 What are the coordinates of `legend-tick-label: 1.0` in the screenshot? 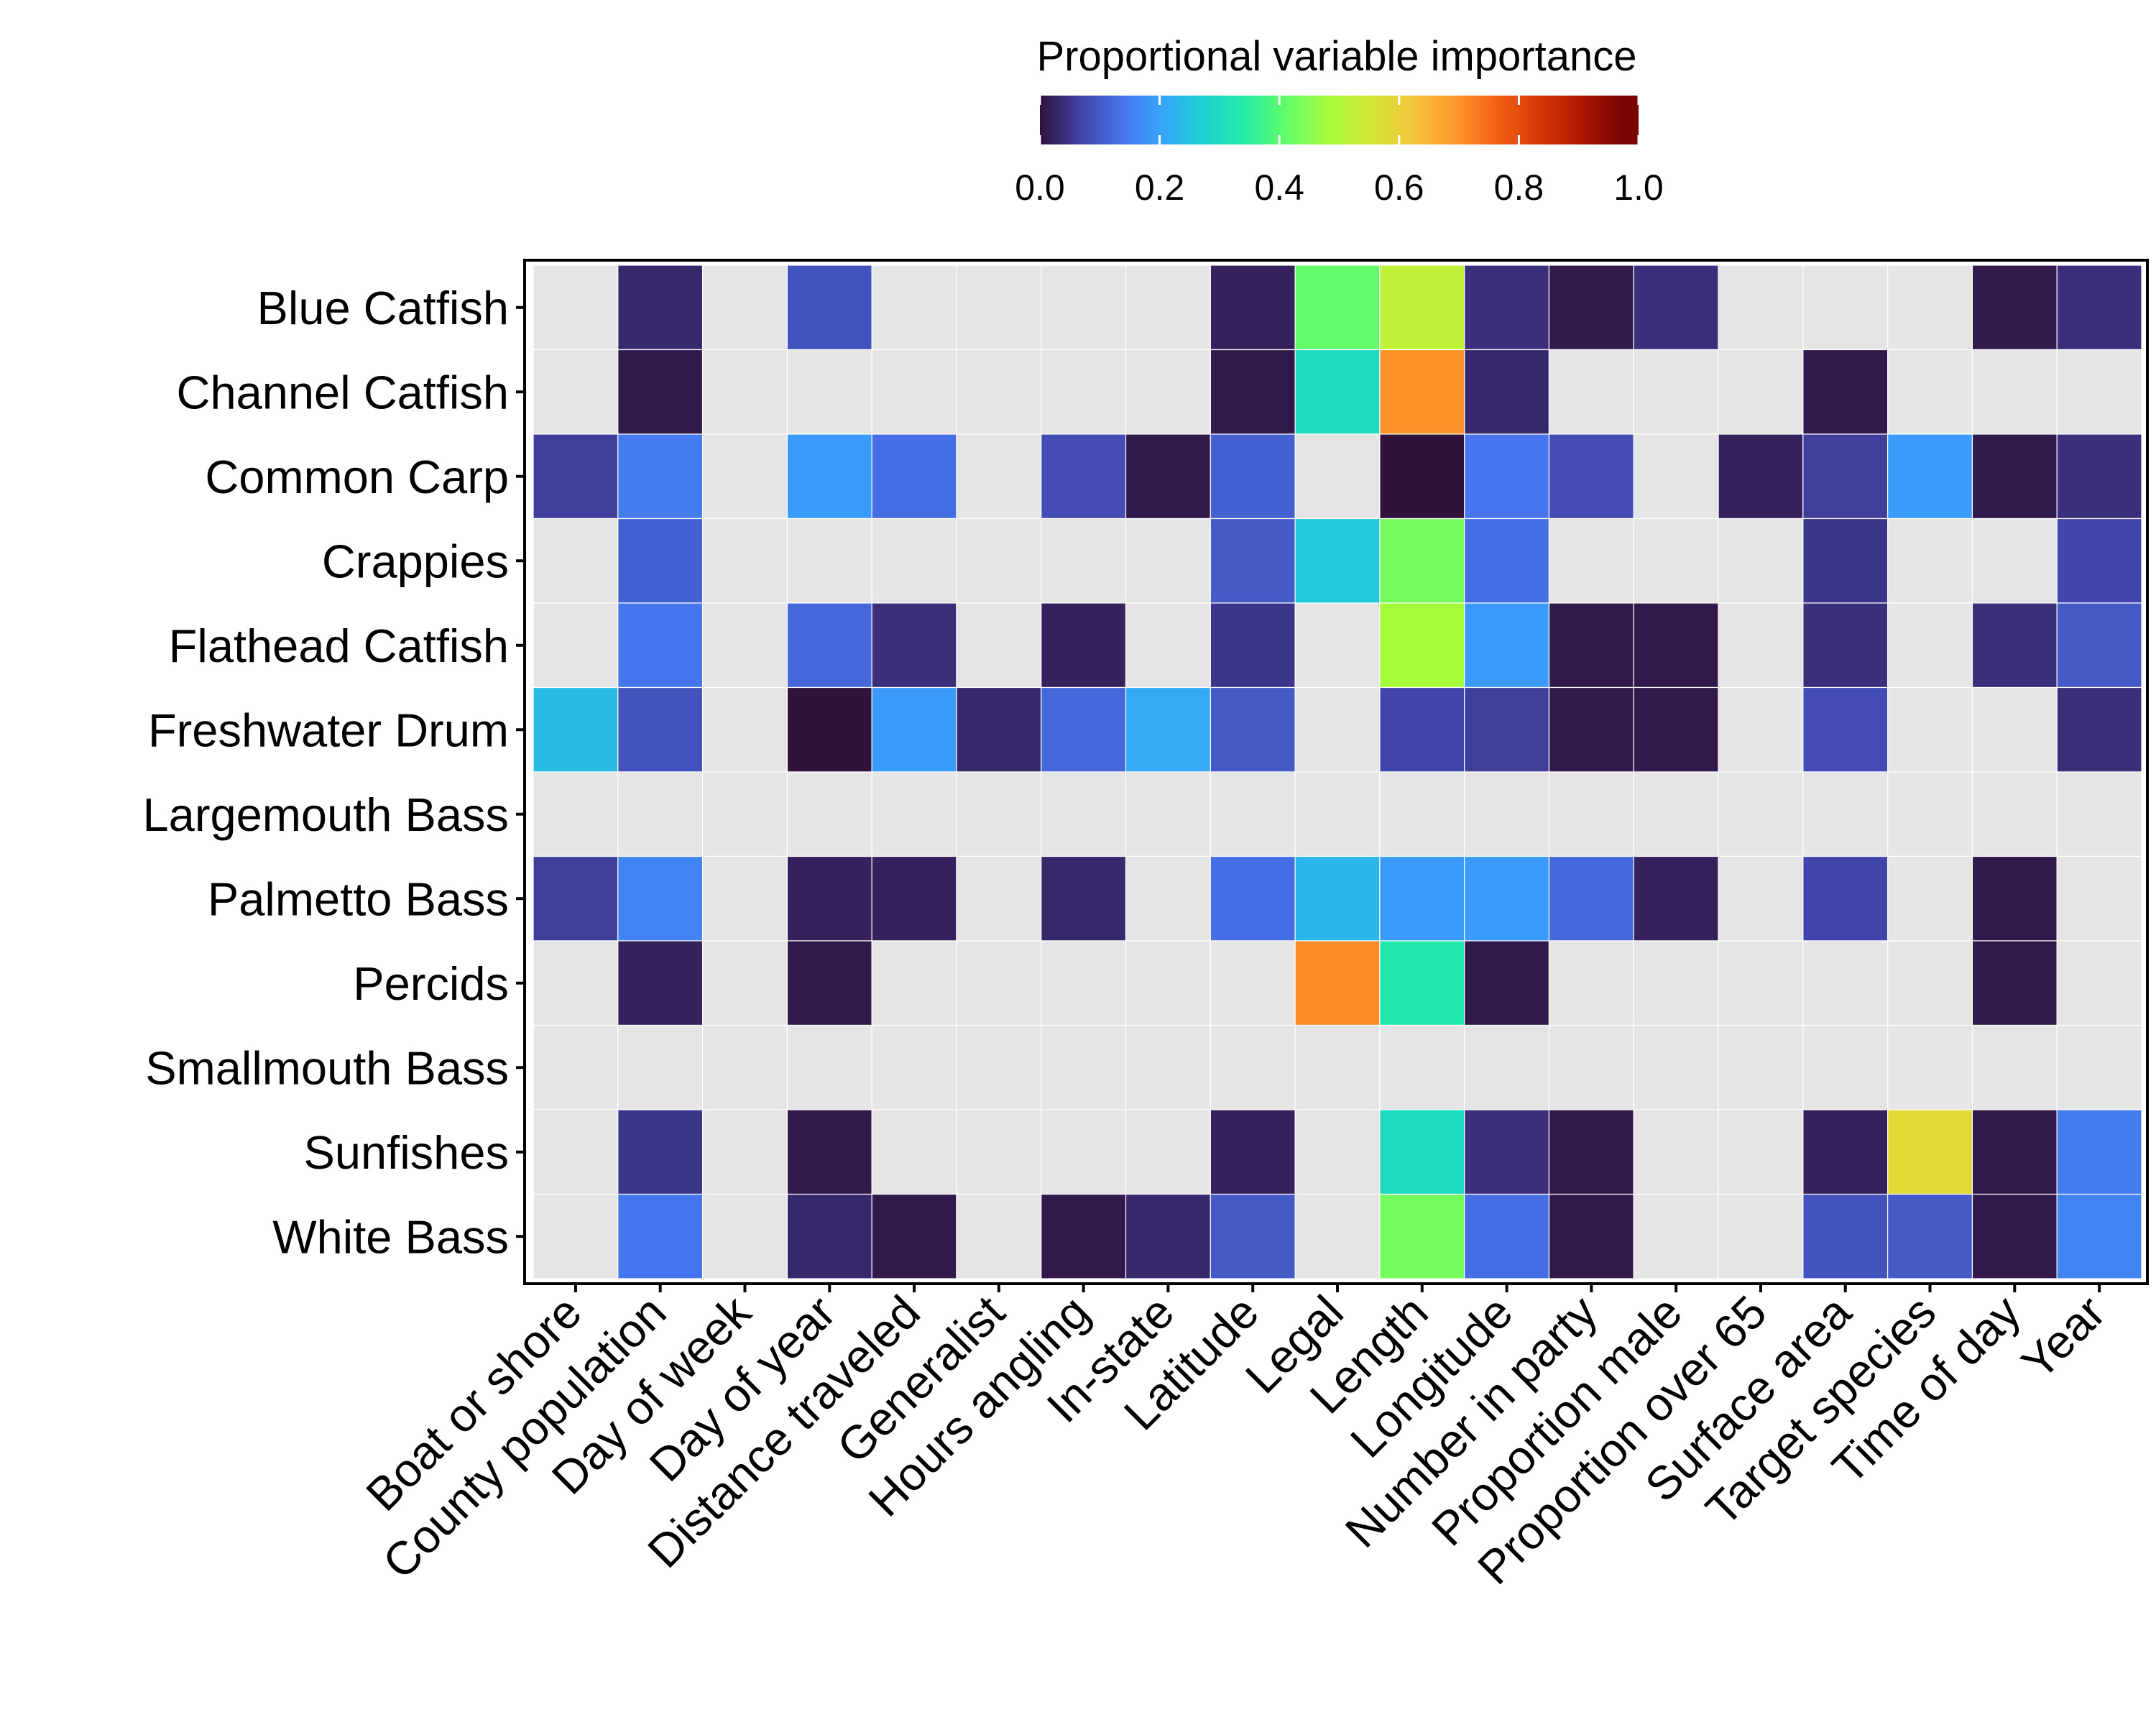 It's located at (1638, 187).